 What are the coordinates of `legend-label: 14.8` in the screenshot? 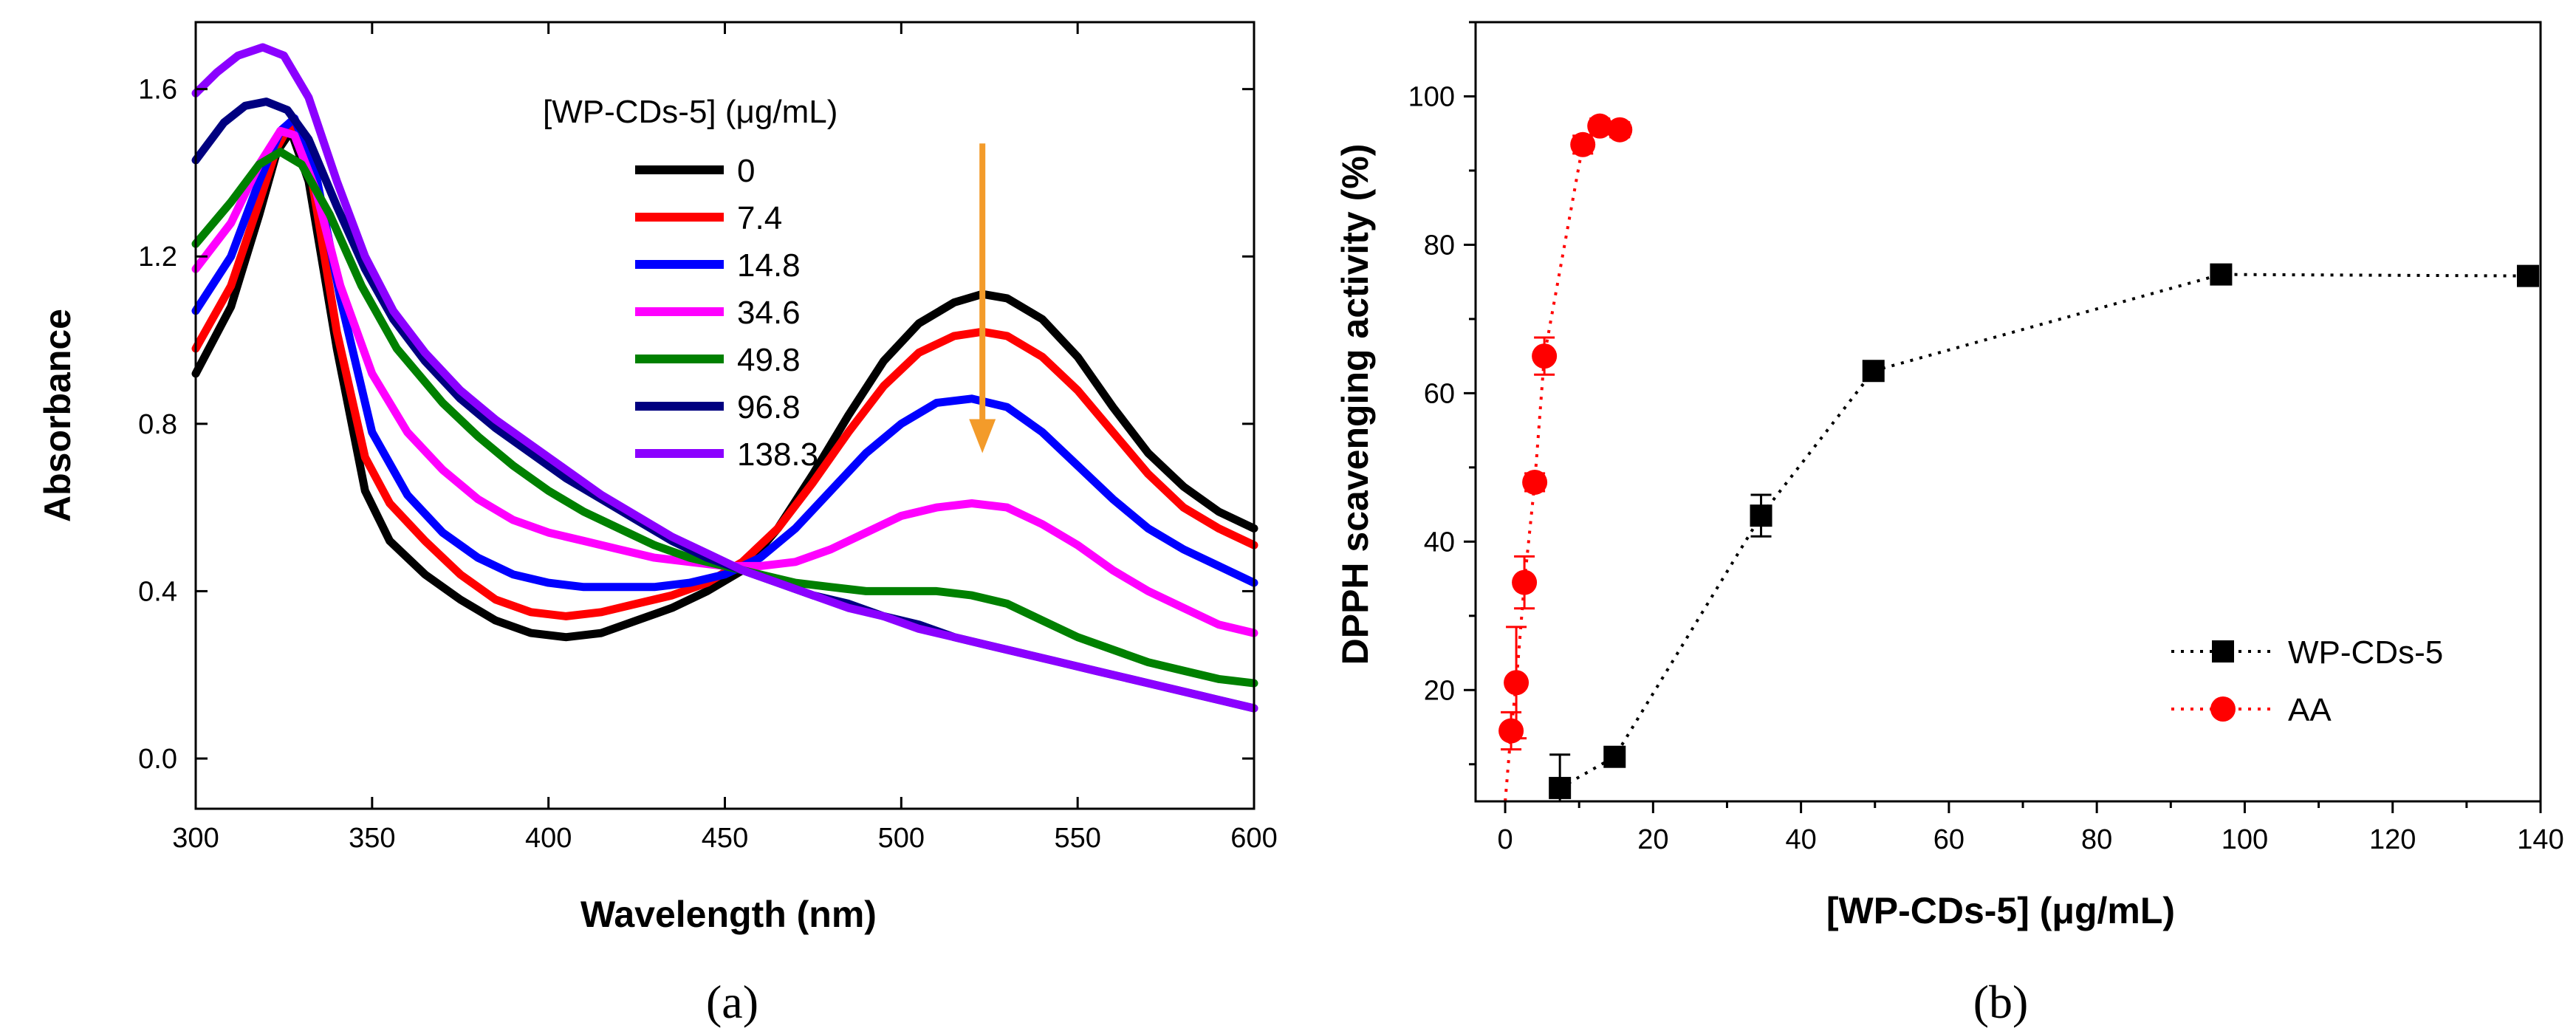 It's located at (769, 265).